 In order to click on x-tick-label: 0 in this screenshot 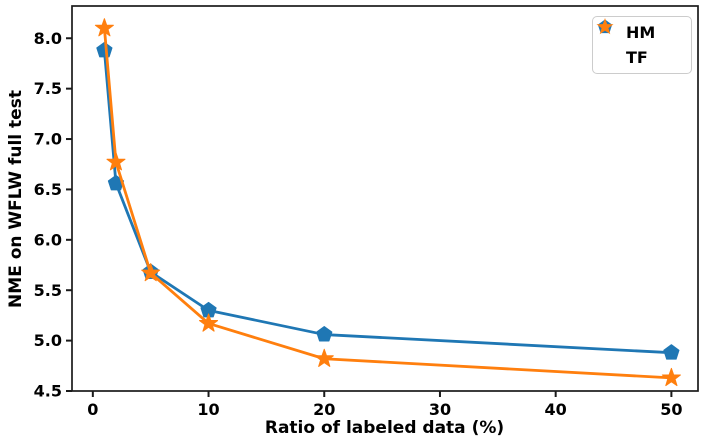, I will do `click(92, 409)`.